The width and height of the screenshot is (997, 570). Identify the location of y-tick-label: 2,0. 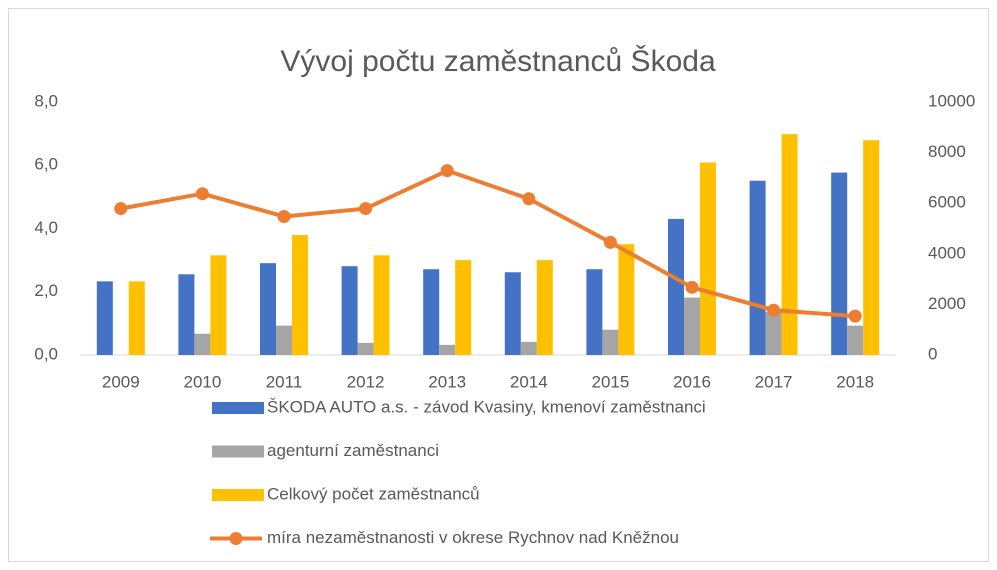
(46, 290).